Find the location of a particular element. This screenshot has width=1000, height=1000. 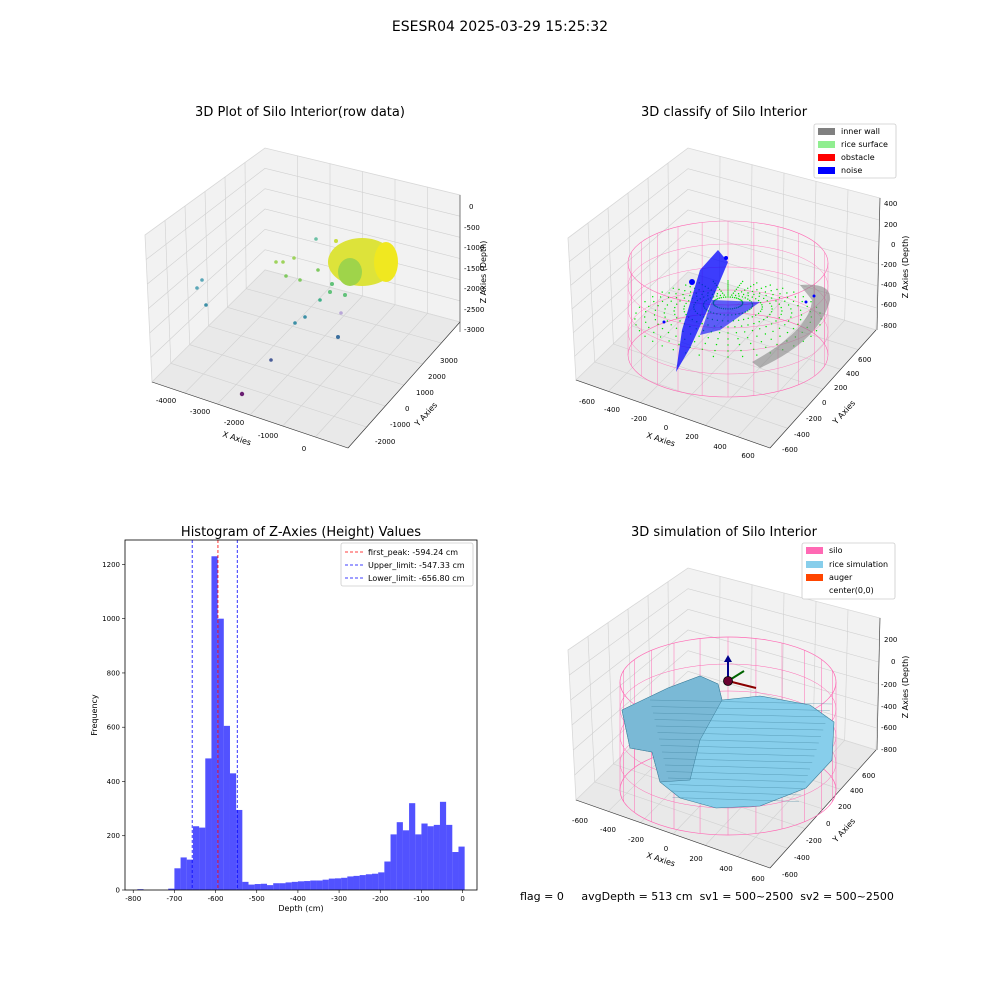

simulation-legend-box is located at coordinates (848, 571).